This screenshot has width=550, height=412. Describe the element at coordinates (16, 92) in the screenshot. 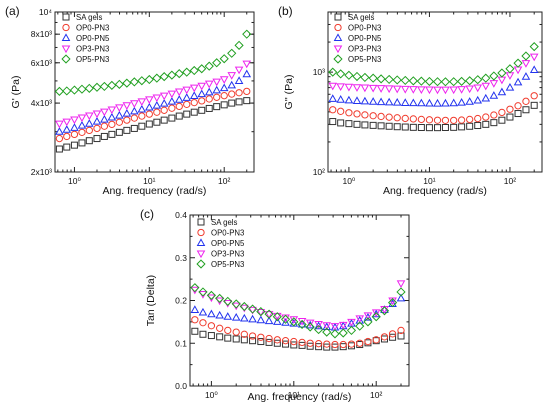

I see `y-axis-title: G' (Pa)` at that location.